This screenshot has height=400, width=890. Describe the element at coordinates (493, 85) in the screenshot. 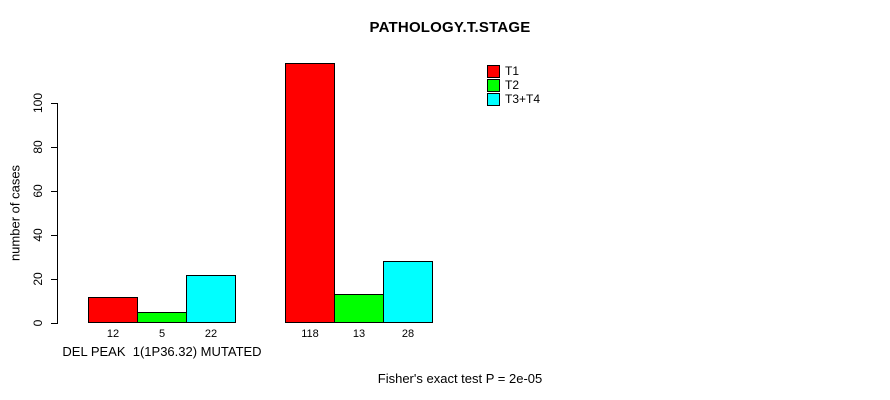

I see `legend-swatch-t2` at that location.